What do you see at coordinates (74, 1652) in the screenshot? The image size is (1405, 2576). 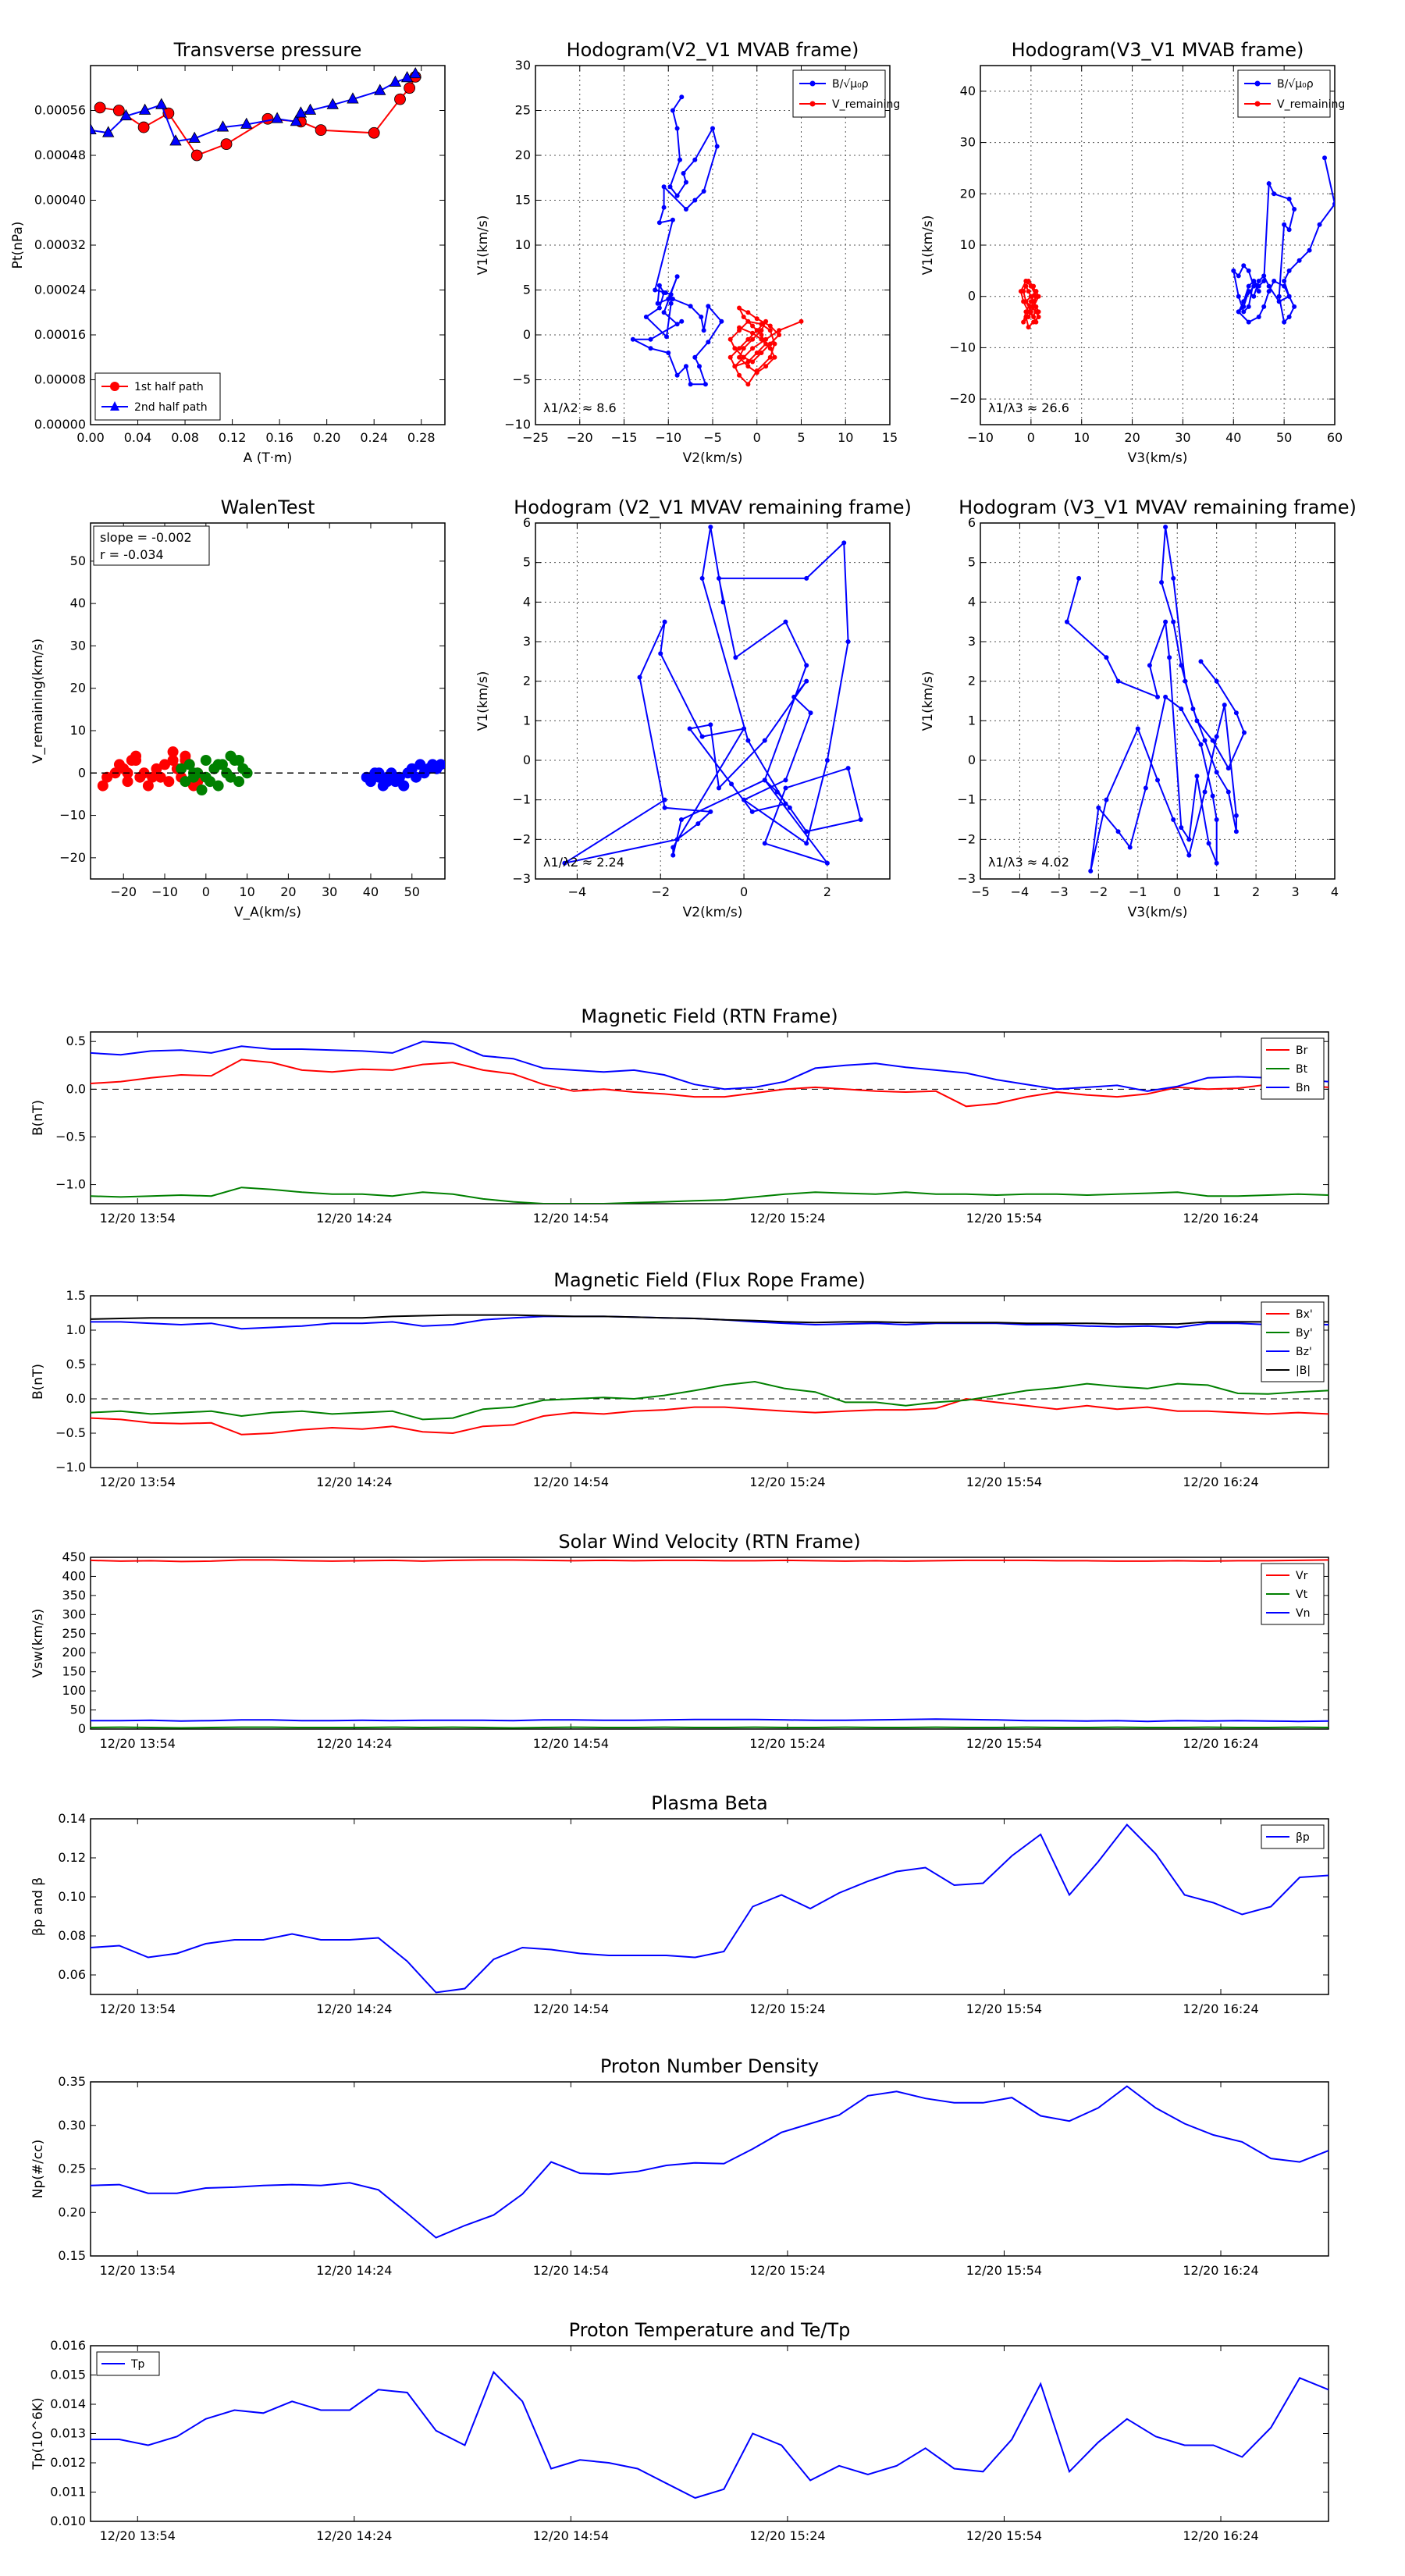 I see `y-tick-label: 200` at bounding box center [74, 1652].